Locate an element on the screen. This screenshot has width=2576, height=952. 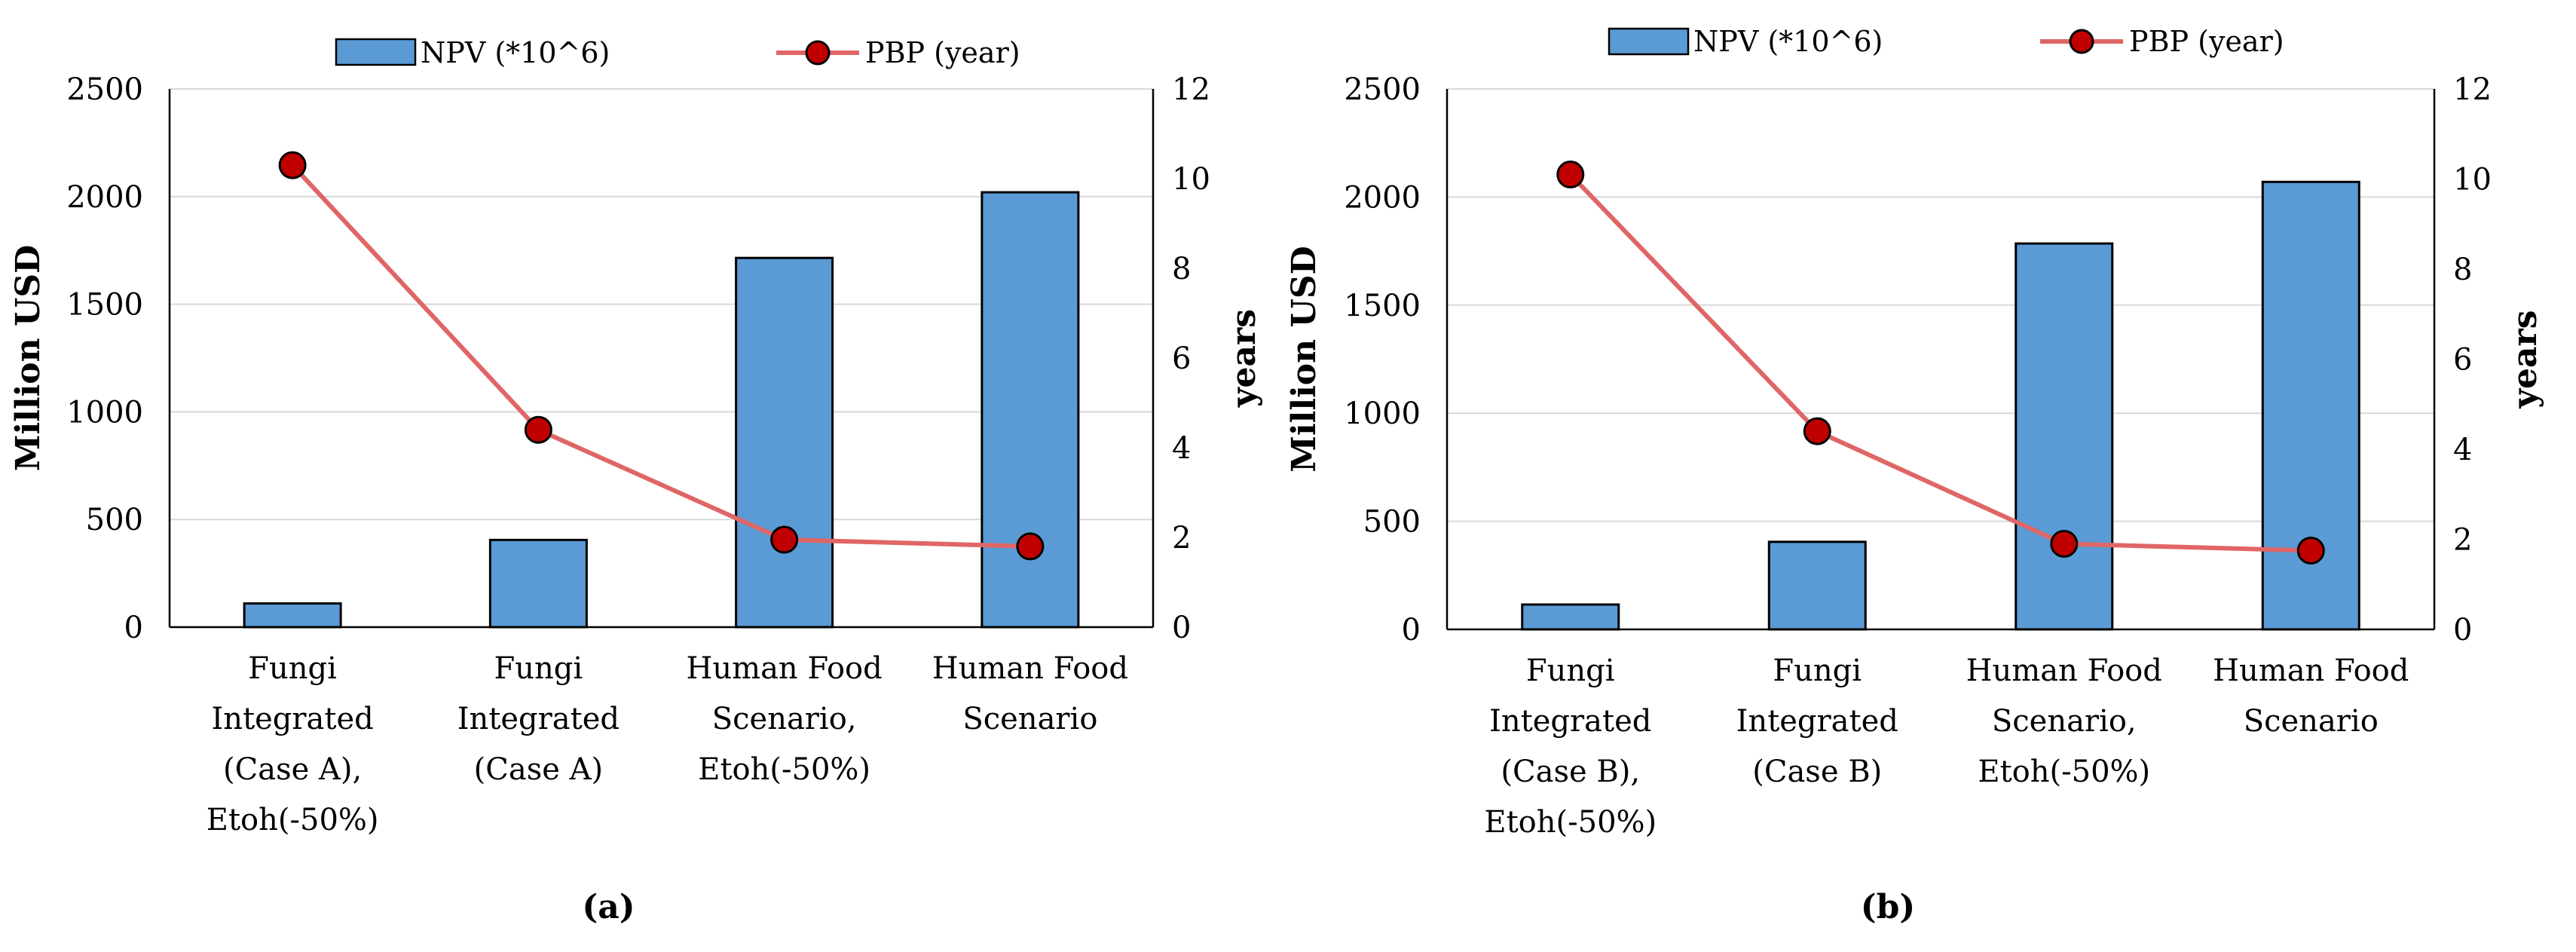
x-tick-label: Fungi Integrated (Case B) is located at coordinates (1817, 721).